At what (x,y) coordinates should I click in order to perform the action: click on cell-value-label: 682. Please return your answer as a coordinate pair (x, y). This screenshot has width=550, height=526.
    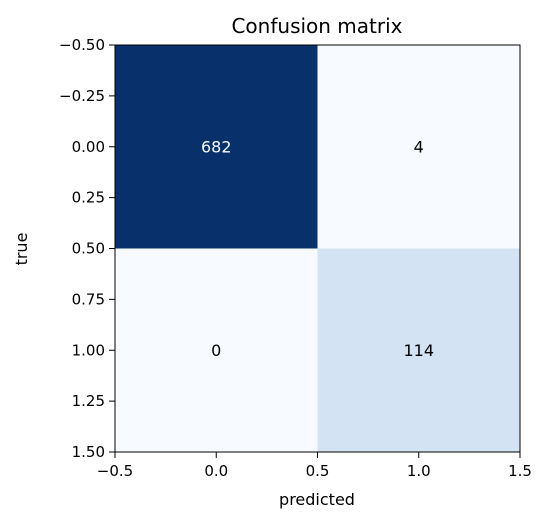
    Looking at the image, I should click on (216, 146).